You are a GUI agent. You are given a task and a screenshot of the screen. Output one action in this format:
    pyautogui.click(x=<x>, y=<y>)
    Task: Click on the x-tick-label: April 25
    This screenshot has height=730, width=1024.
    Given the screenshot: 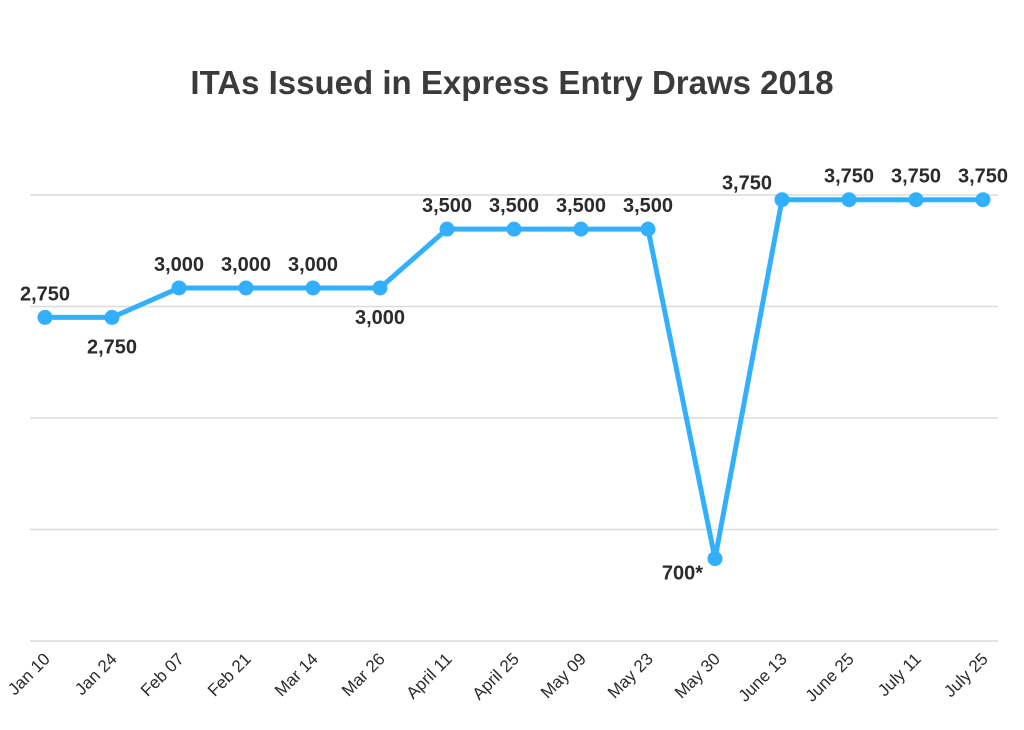 What is the action you would take?
    pyautogui.click(x=496, y=676)
    